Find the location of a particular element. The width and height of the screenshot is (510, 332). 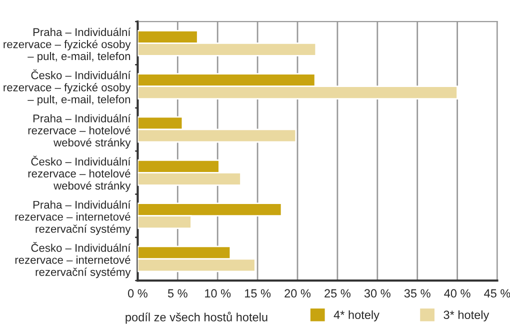

x-tick-label: 45 % is located at coordinates (497, 293).